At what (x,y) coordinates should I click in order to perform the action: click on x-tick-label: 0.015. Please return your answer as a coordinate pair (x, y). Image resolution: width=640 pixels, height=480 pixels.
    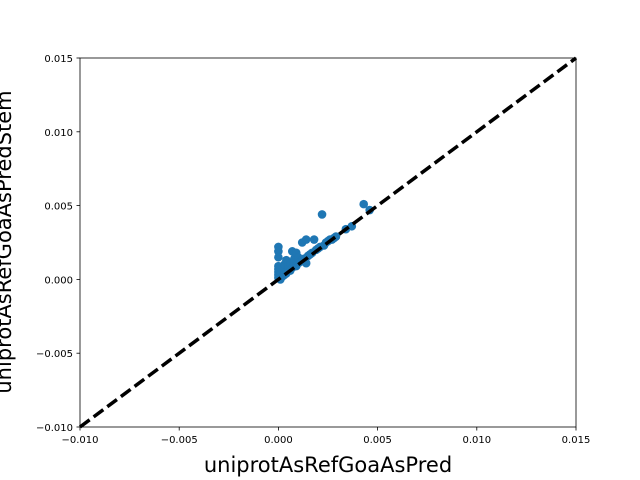
    Looking at the image, I should click on (576, 440).